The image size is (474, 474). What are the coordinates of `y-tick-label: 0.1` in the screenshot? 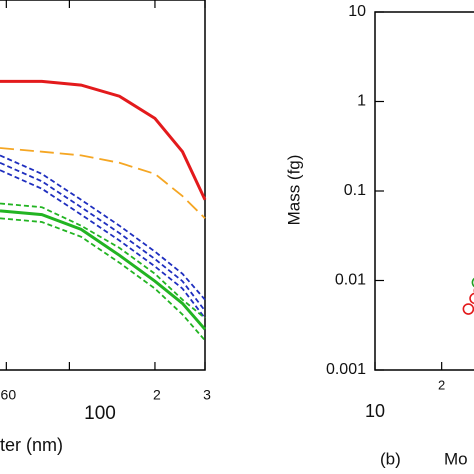 It's located at (355, 190).